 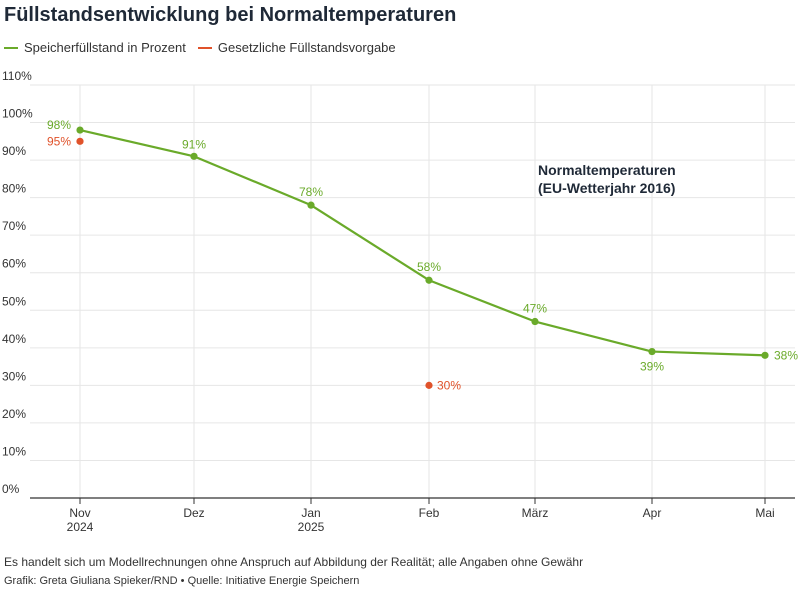 I want to click on y-tick-label: 60%, so click(x=14, y=264).